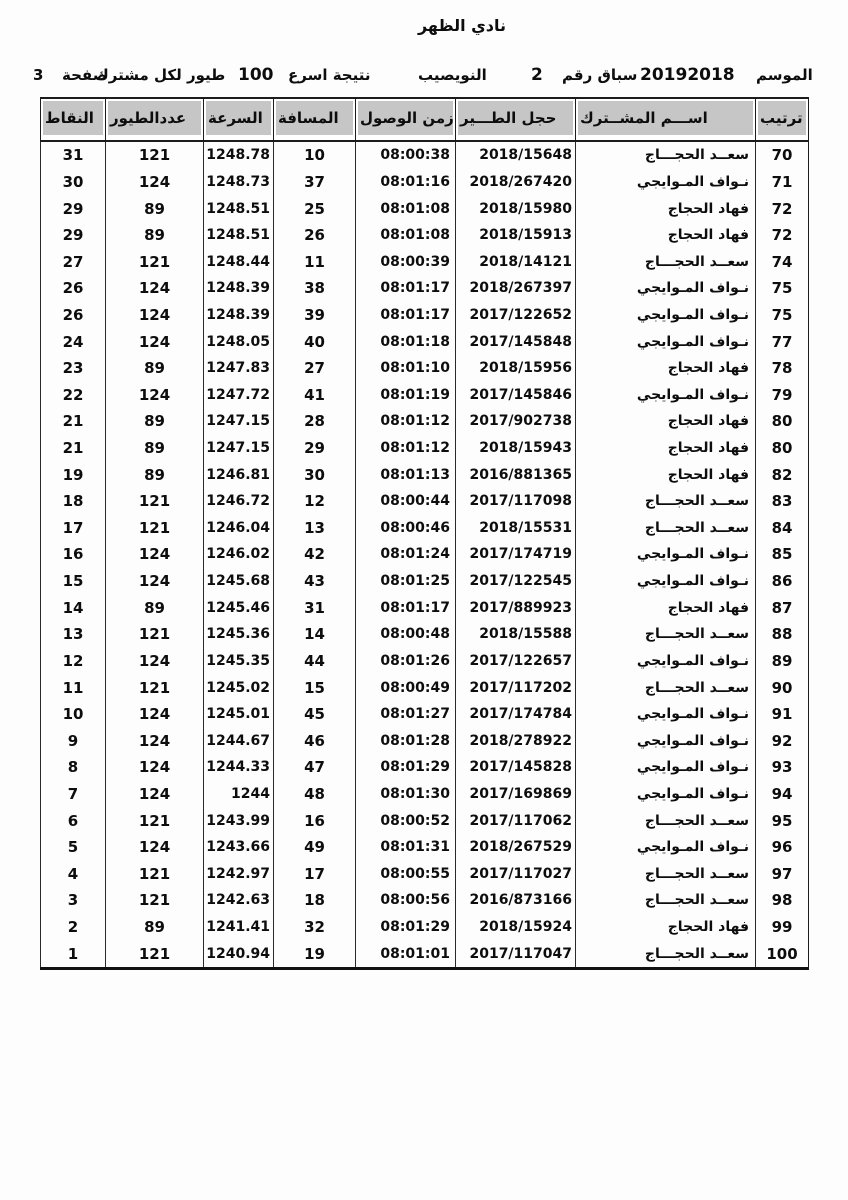  What do you see at coordinates (405, 501) in the screenshot?
I see `cell-arrival-time: 08:00:44` at bounding box center [405, 501].